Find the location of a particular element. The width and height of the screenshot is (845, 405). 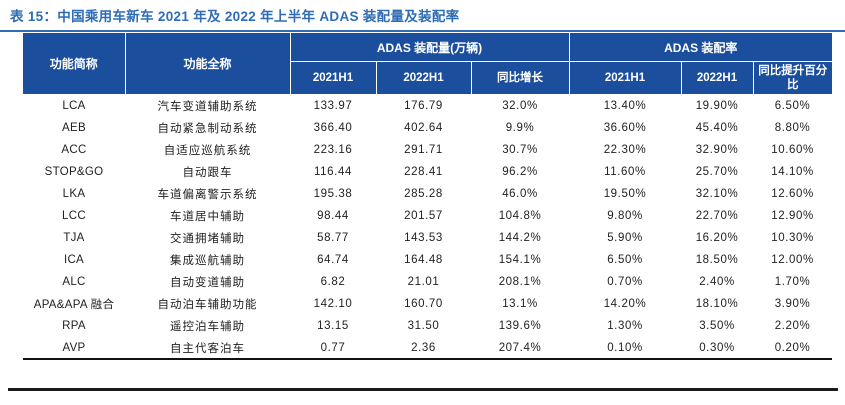

cell-rate-2021h1: 13.40% is located at coordinates (625, 106).